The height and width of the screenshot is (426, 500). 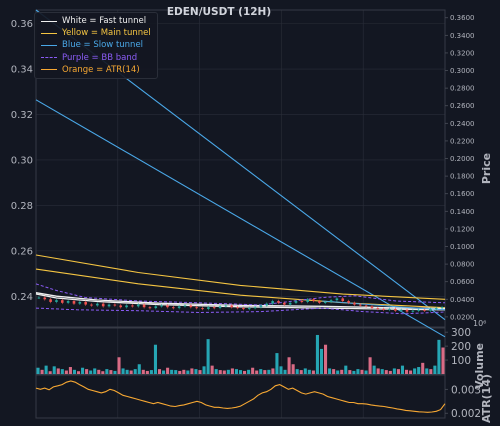 What do you see at coordinates (461, 333) in the screenshot?
I see `volume-tick-label: 300` at bounding box center [461, 333].